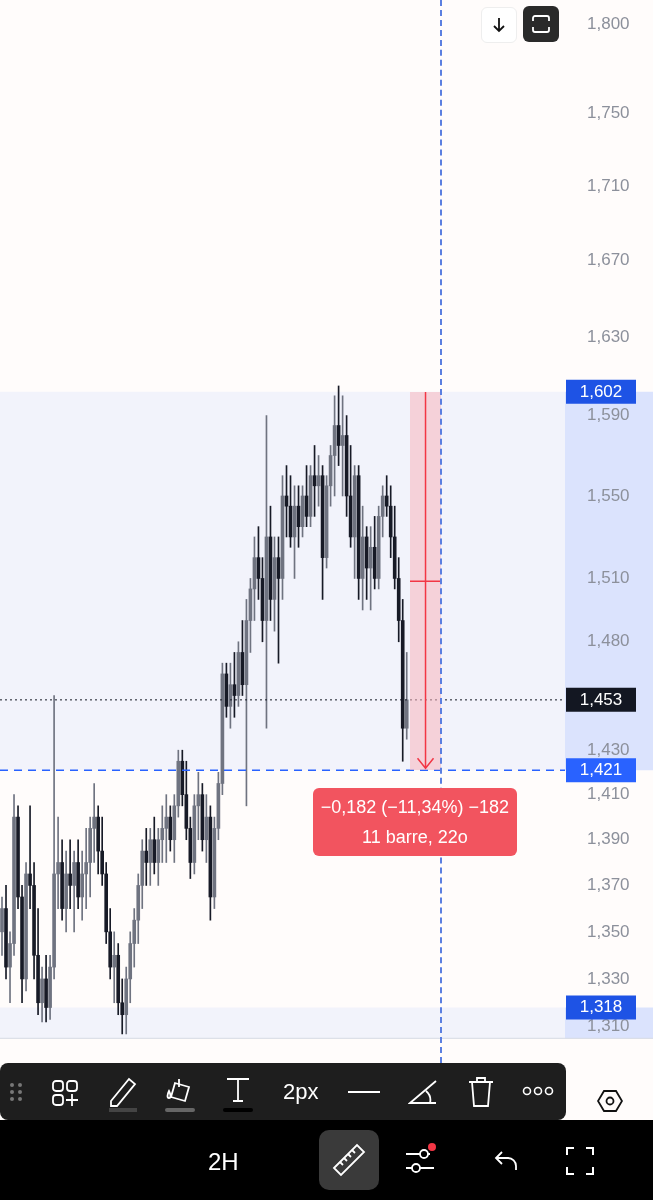  Describe the element at coordinates (415, 808) in the screenshot. I see `annotation: −0,182 (−11,34%) −182` at that location.